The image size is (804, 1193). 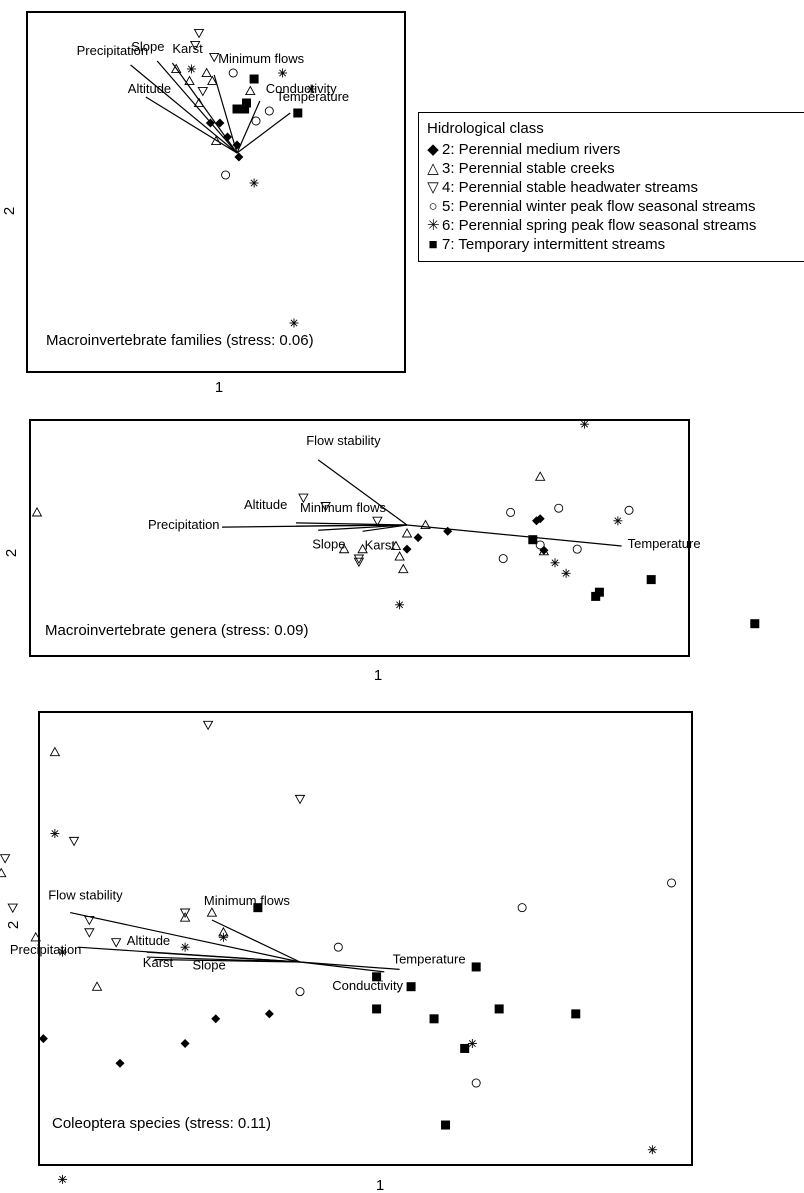 What do you see at coordinates (615, 187) in the screenshot?
I see `legend-item-class-4: ▽ 4: Perennial stable headwater streams` at bounding box center [615, 187].